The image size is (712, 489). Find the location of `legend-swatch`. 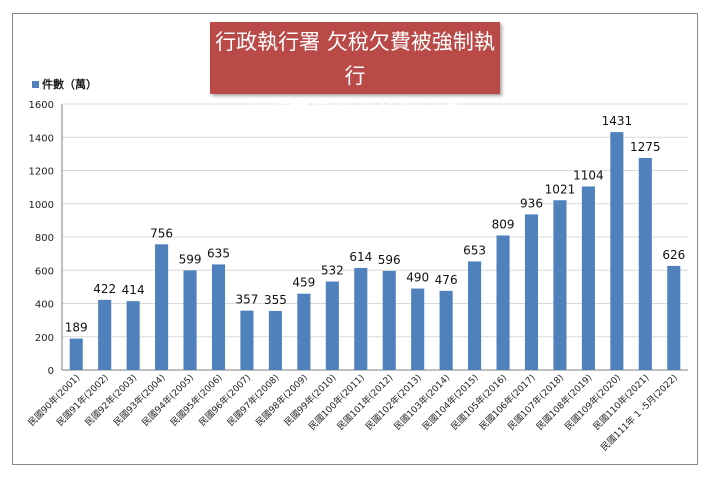

legend-swatch is located at coordinates (35, 84).